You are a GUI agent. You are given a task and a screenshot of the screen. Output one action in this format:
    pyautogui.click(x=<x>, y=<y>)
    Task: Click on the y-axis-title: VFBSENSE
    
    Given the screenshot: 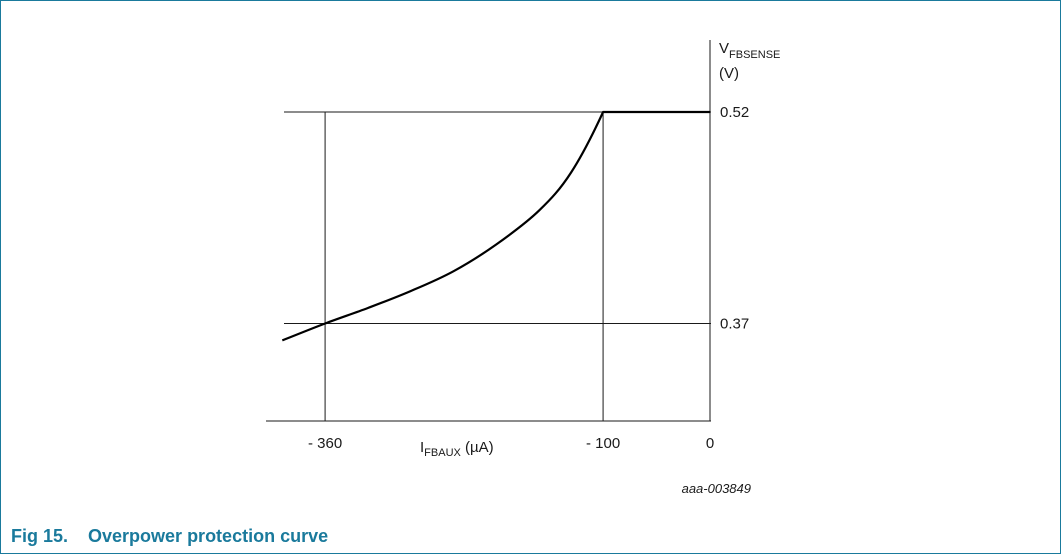 What is the action you would take?
    pyautogui.click(x=749, y=50)
    